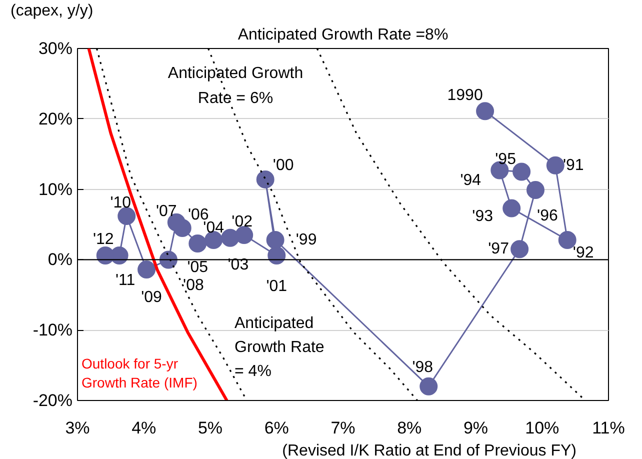  Describe the element at coordinates (279, 347) in the screenshot. I see `series-label: Anticipated Growth Rate = 4%` at that location.